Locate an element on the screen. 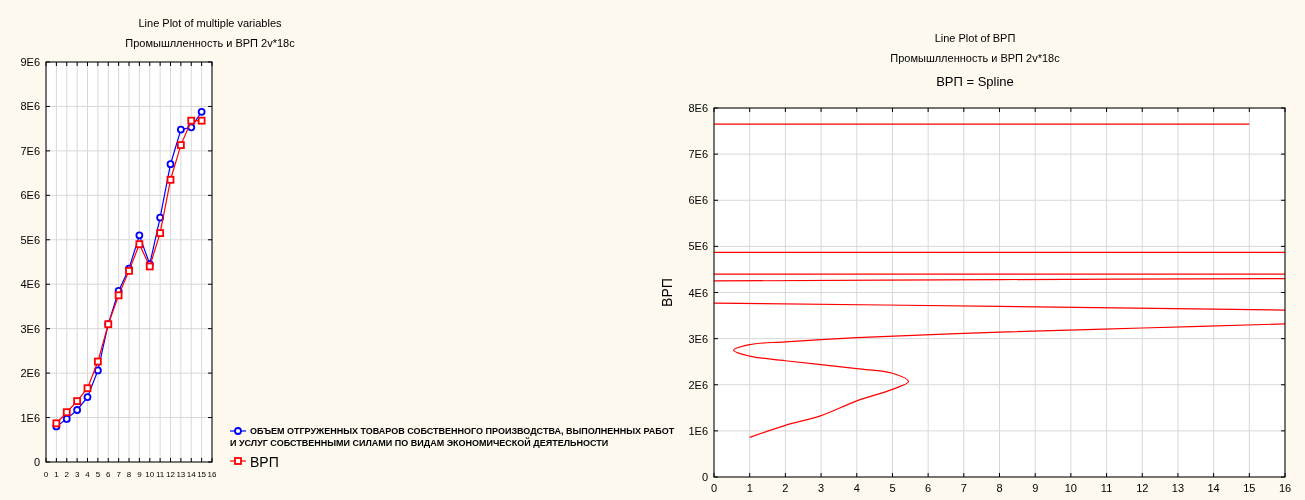 The height and width of the screenshot is (500, 1305). legend-label: ОБЪЕМ ОТГРУЖЕННЫХ ТОВАРОВ СОБСТВЕННОГО ПРОИЗВОДСТВА, ВЫПОЛНЕННЫХ РАБОТ И УСЛУГ СОБСТВЕННЫМИ СИЛАМИ ПО ВИДАМ ЭКОНОМИЧЕСКОЙ ДЕЯТЕЛЬНОСТИ is located at coordinates (452, 437).